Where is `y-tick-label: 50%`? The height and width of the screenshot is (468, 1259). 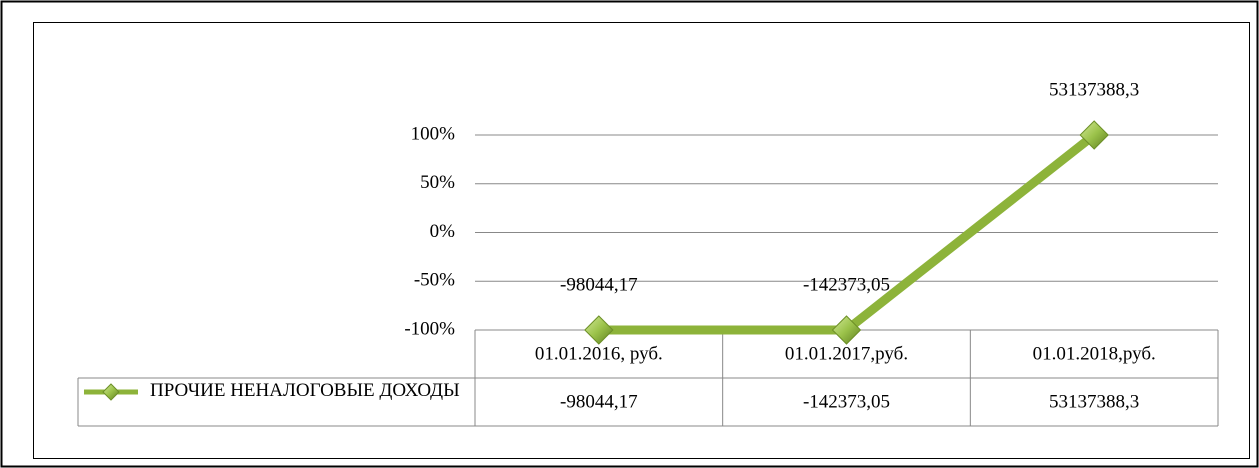 y-tick-label: 50% is located at coordinates (437, 182).